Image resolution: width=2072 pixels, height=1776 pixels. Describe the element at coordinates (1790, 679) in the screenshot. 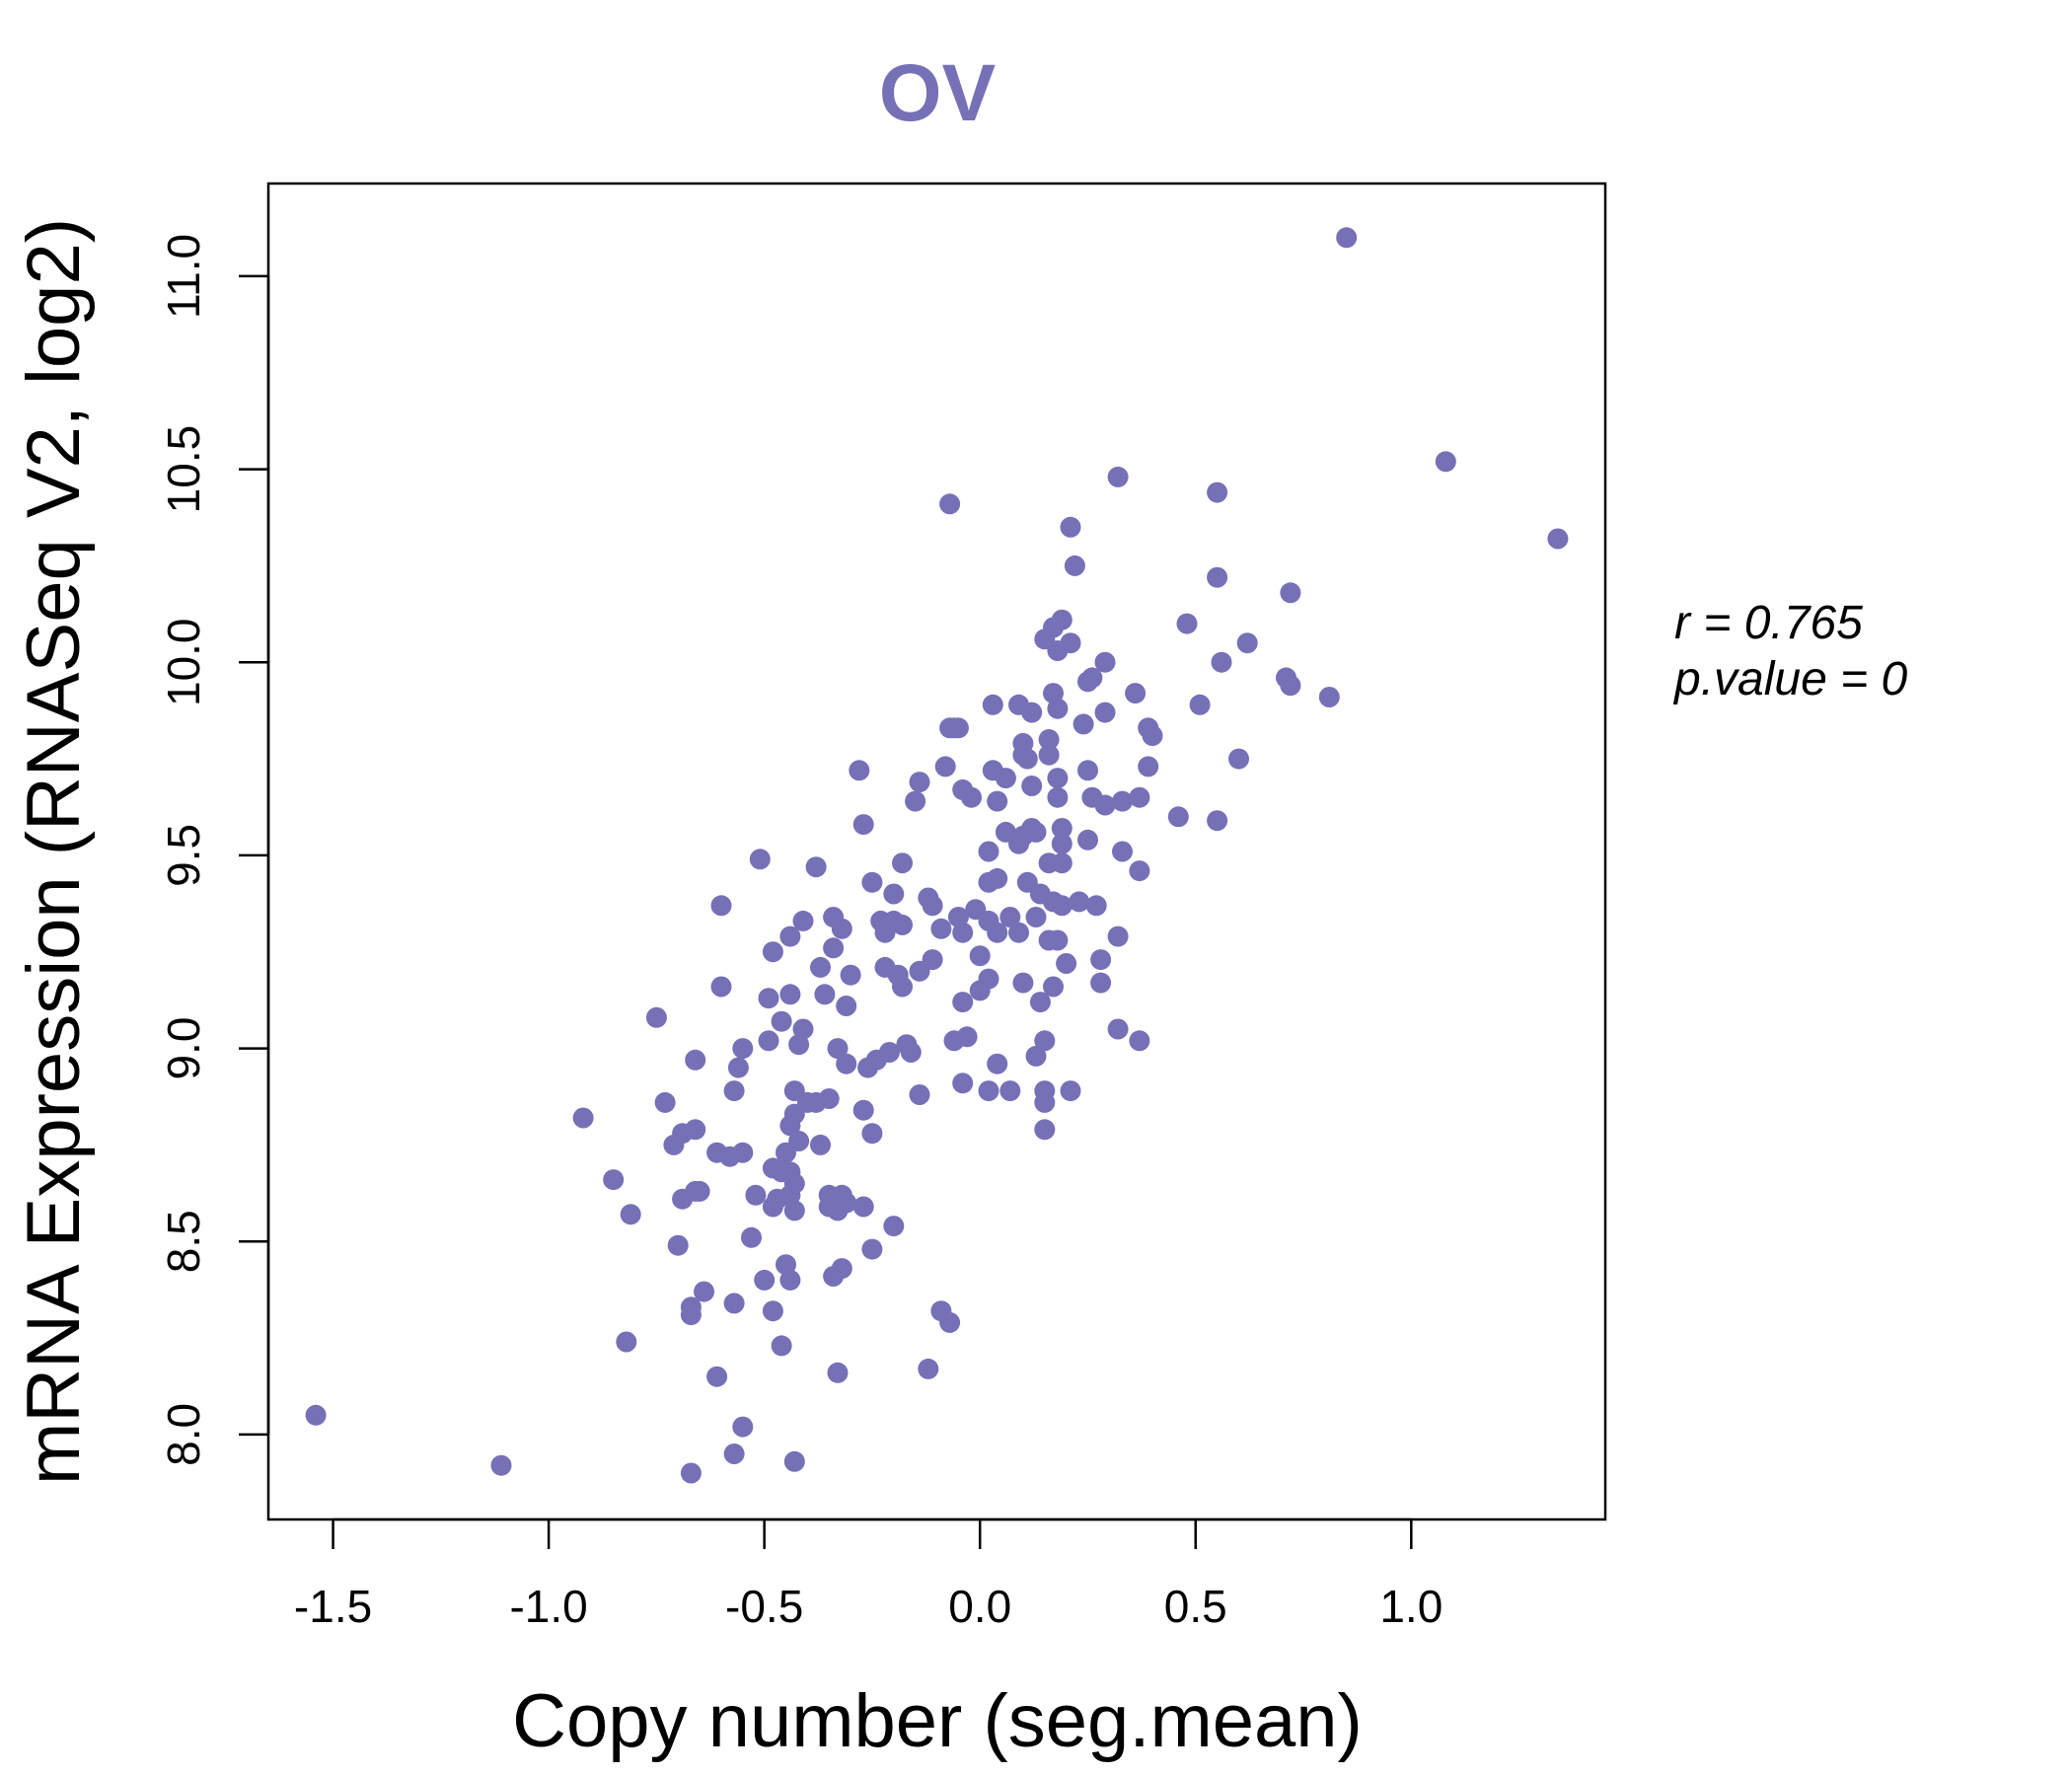

I see `p-value-label: p.value = 0` at that location.